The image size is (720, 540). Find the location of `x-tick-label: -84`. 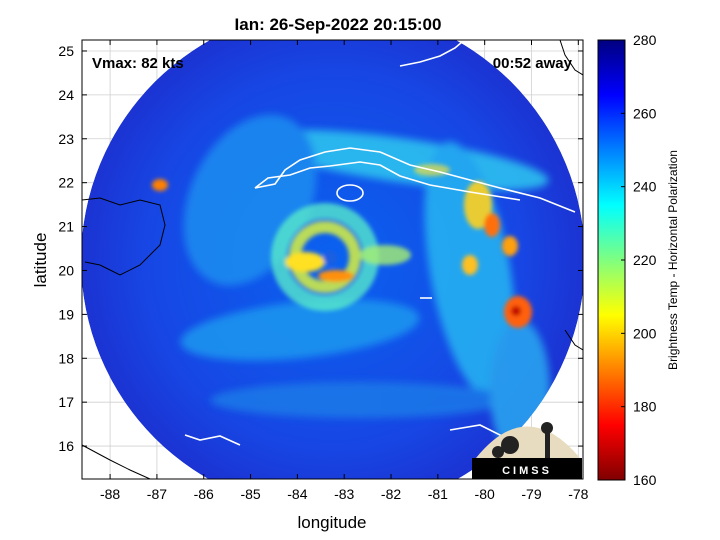

x-tick-label: -84 is located at coordinates (297, 494).